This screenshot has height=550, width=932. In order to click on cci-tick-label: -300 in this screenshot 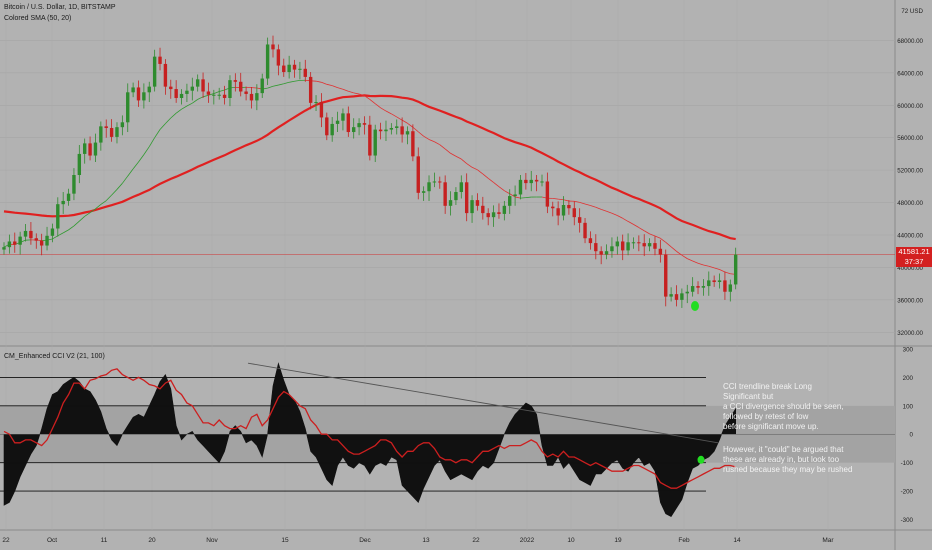, I will do `click(907, 520)`.